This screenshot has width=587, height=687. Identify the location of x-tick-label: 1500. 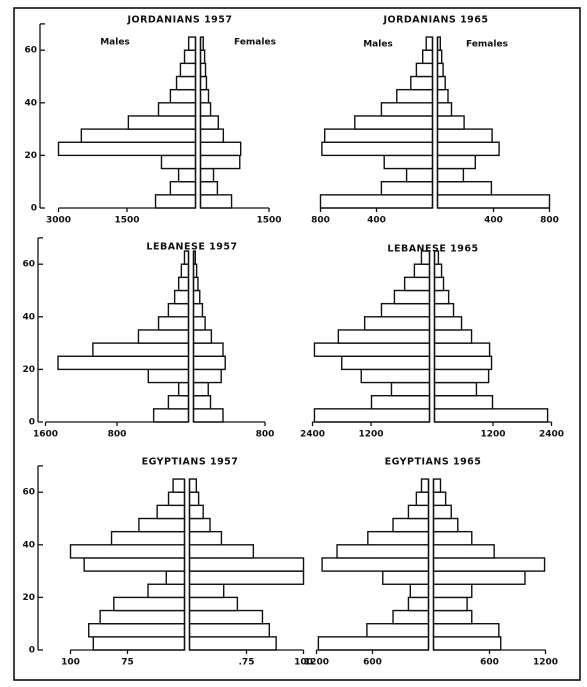
(126, 221).